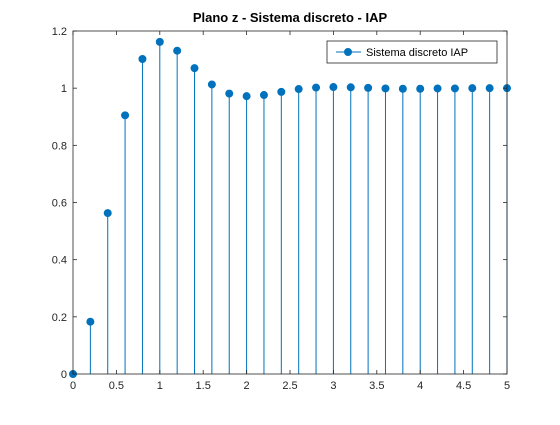 The width and height of the screenshot is (560, 425). I want to click on x-tick-label: 3.5, so click(376, 386).